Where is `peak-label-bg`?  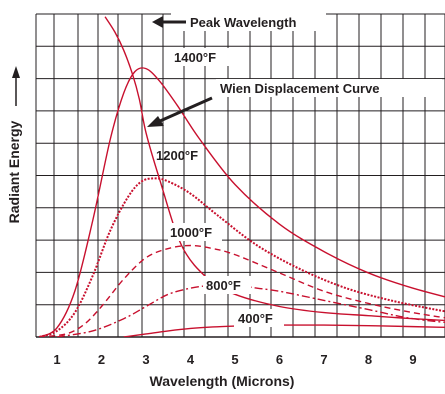
peak-label-bg is located at coordinates (248, 21).